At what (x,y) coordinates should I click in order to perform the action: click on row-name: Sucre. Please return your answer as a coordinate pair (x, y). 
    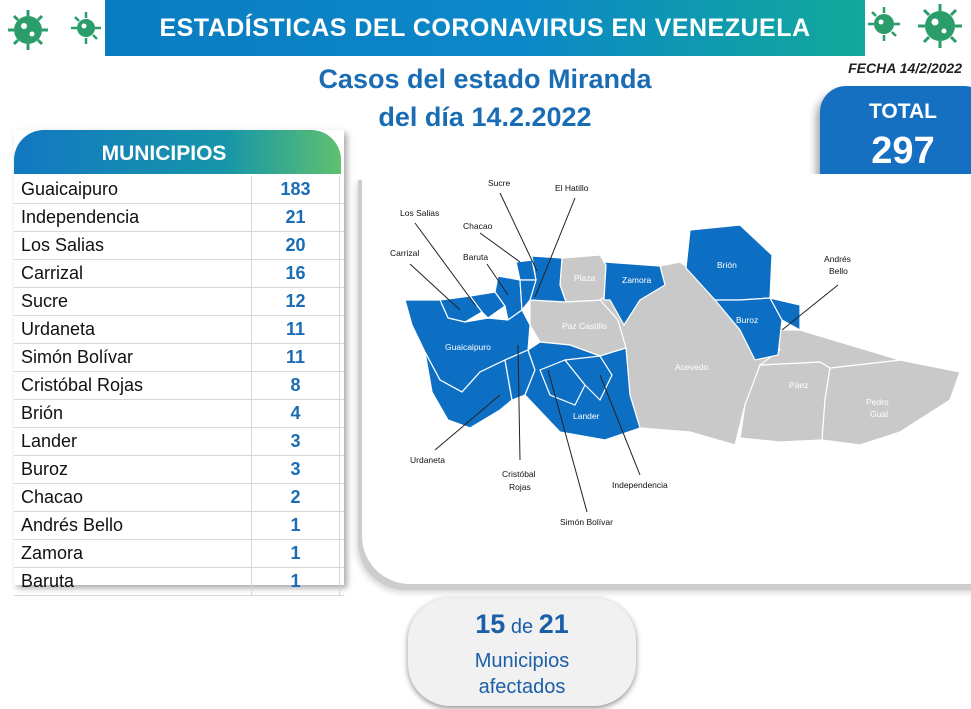
    Looking at the image, I should click on (133, 301).